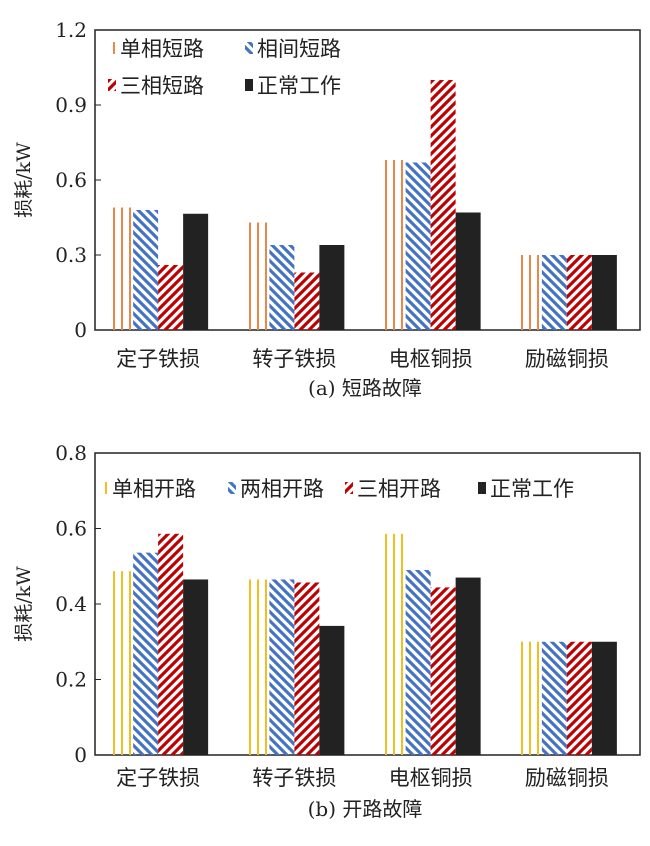  What do you see at coordinates (171, 644) in the screenshot?
I see `bar-三相开路-定子铁损` at bounding box center [171, 644].